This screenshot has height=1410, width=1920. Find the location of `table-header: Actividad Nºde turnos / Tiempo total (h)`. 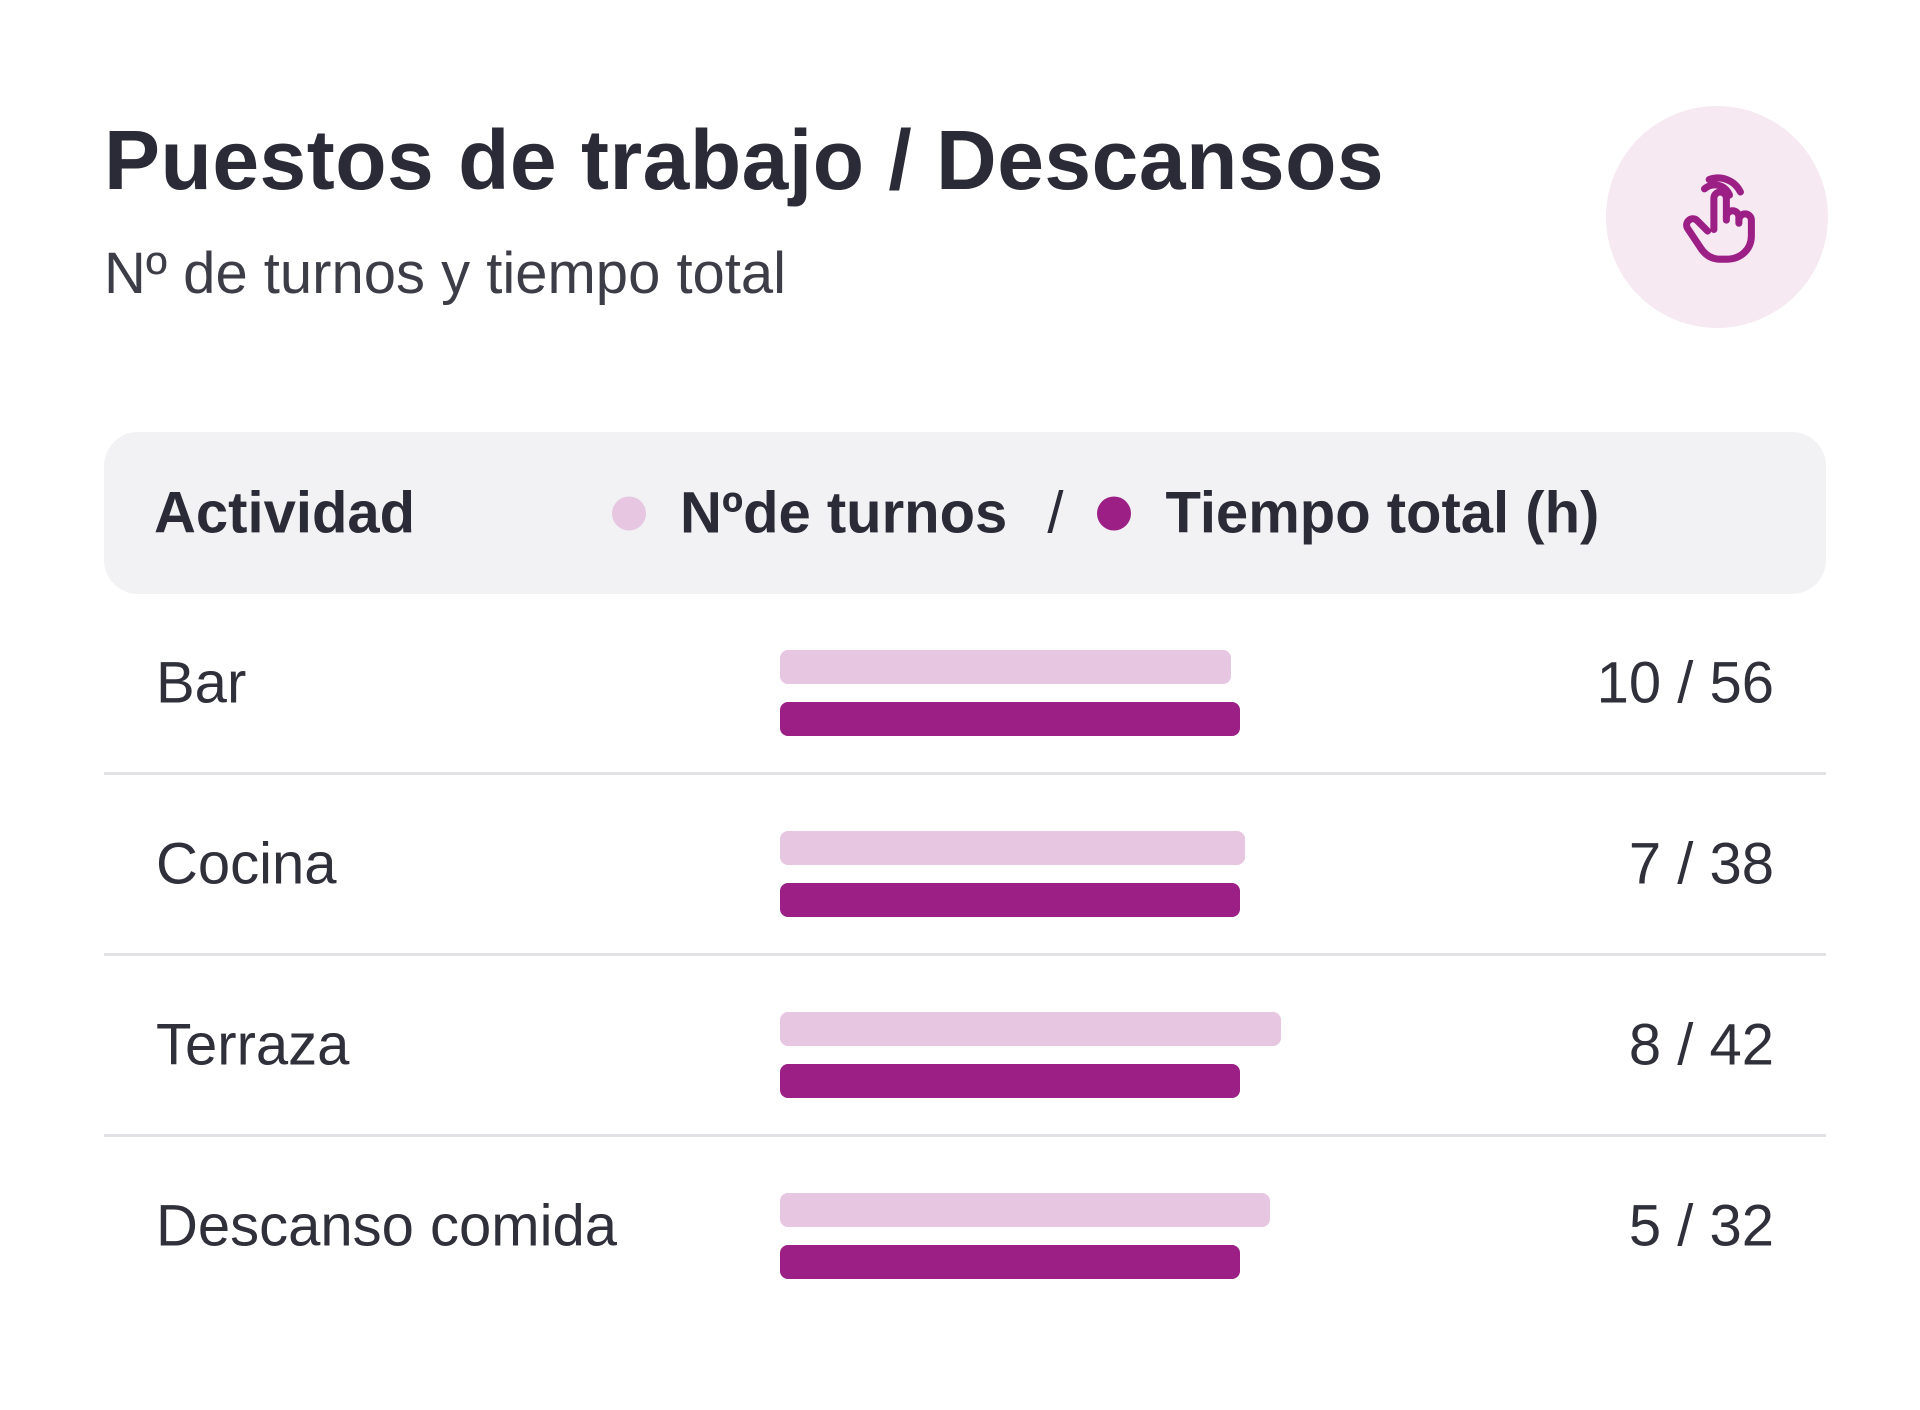

table-header: Actividad Nºde turnos / Tiempo total (h) is located at coordinates (965, 513).